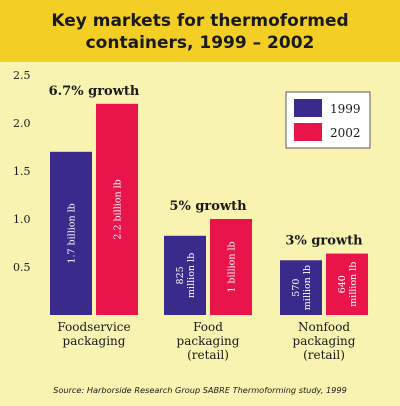 The height and width of the screenshot is (406, 400). I want to click on bar-value-label: 825million lb, so click(186, 275).